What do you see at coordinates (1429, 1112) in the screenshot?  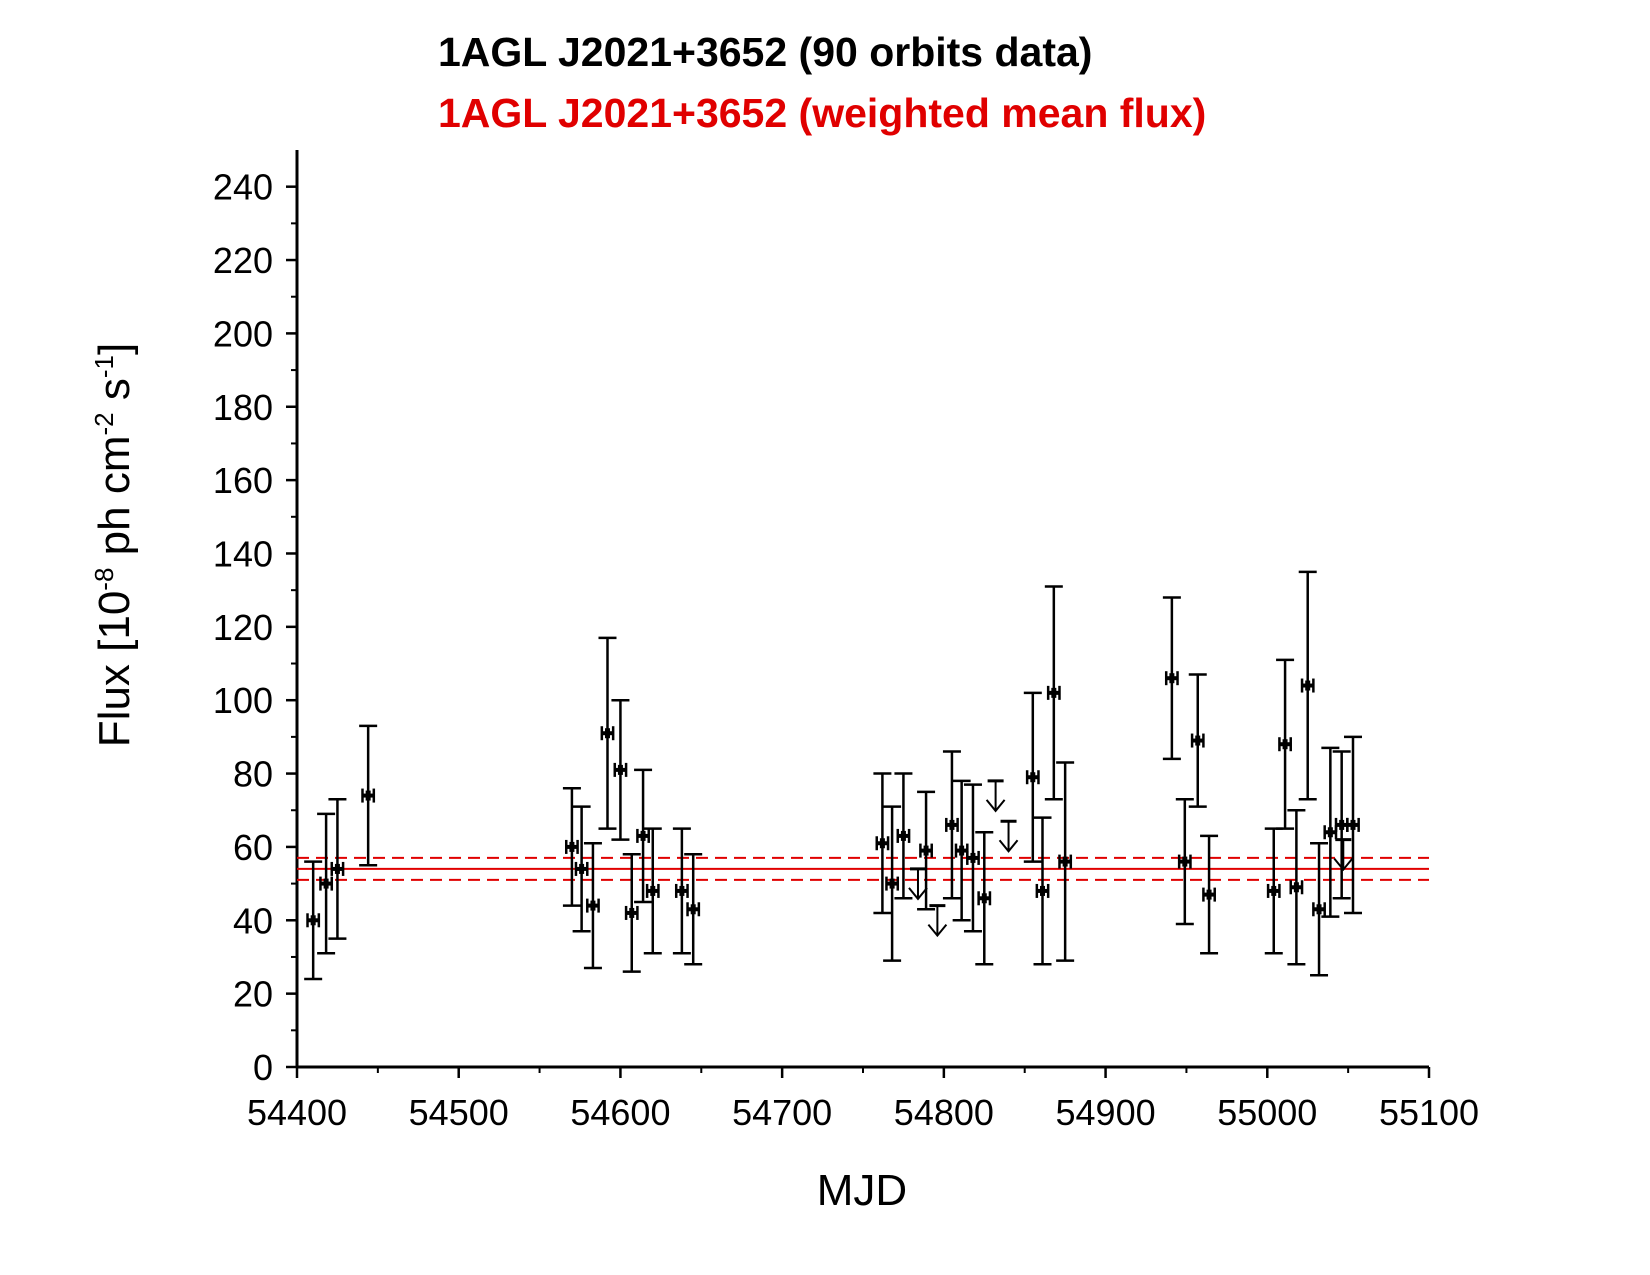 I see `x-tick-label: 55100` at bounding box center [1429, 1112].